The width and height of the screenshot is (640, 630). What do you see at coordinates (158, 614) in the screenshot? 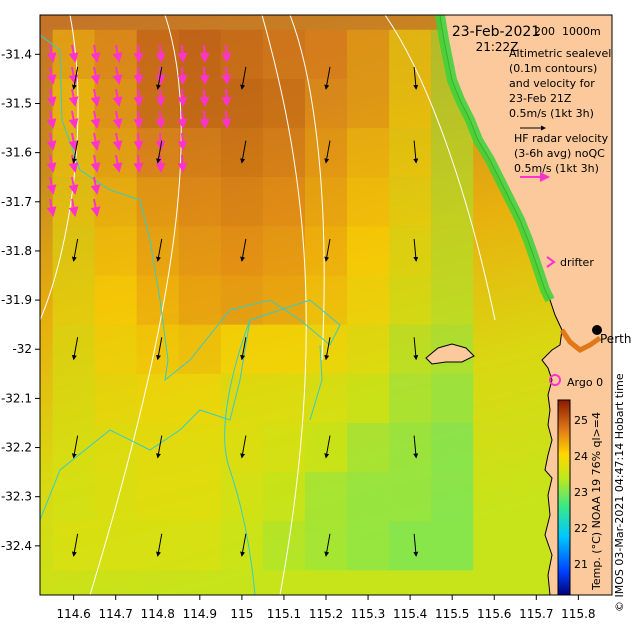
I see `x-tick-label: 114.8` at bounding box center [158, 614].